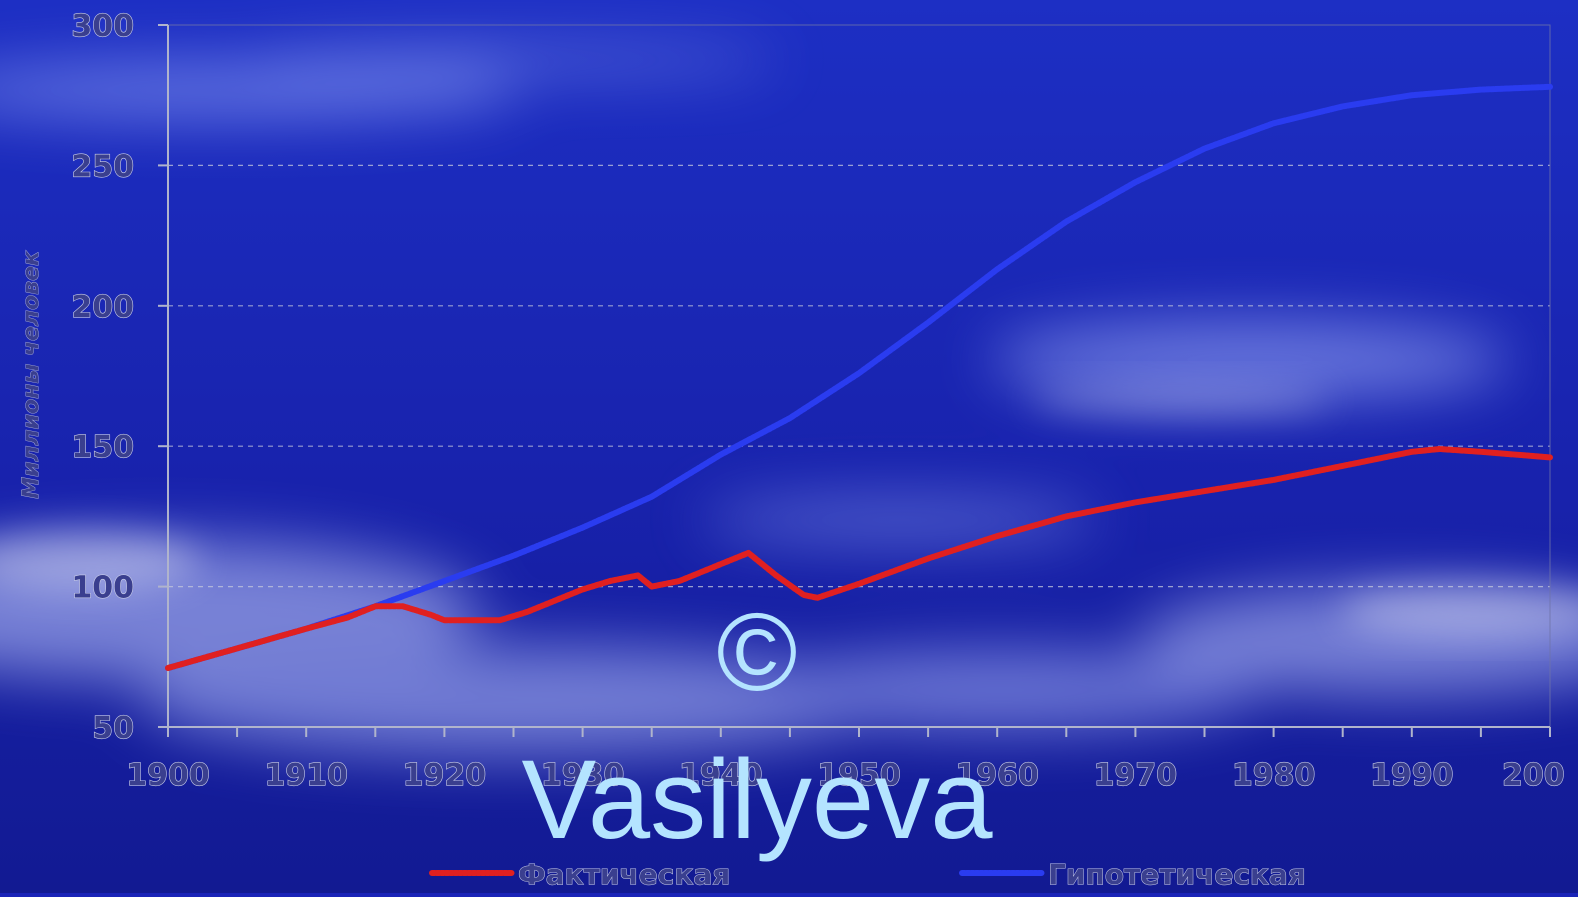 Image resolution: width=1578 pixels, height=897 pixels. What do you see at coordinates (997, 775) in the screenshot?
I see `x-tick-label-1960: 1960` at bounding box center [997, 775].